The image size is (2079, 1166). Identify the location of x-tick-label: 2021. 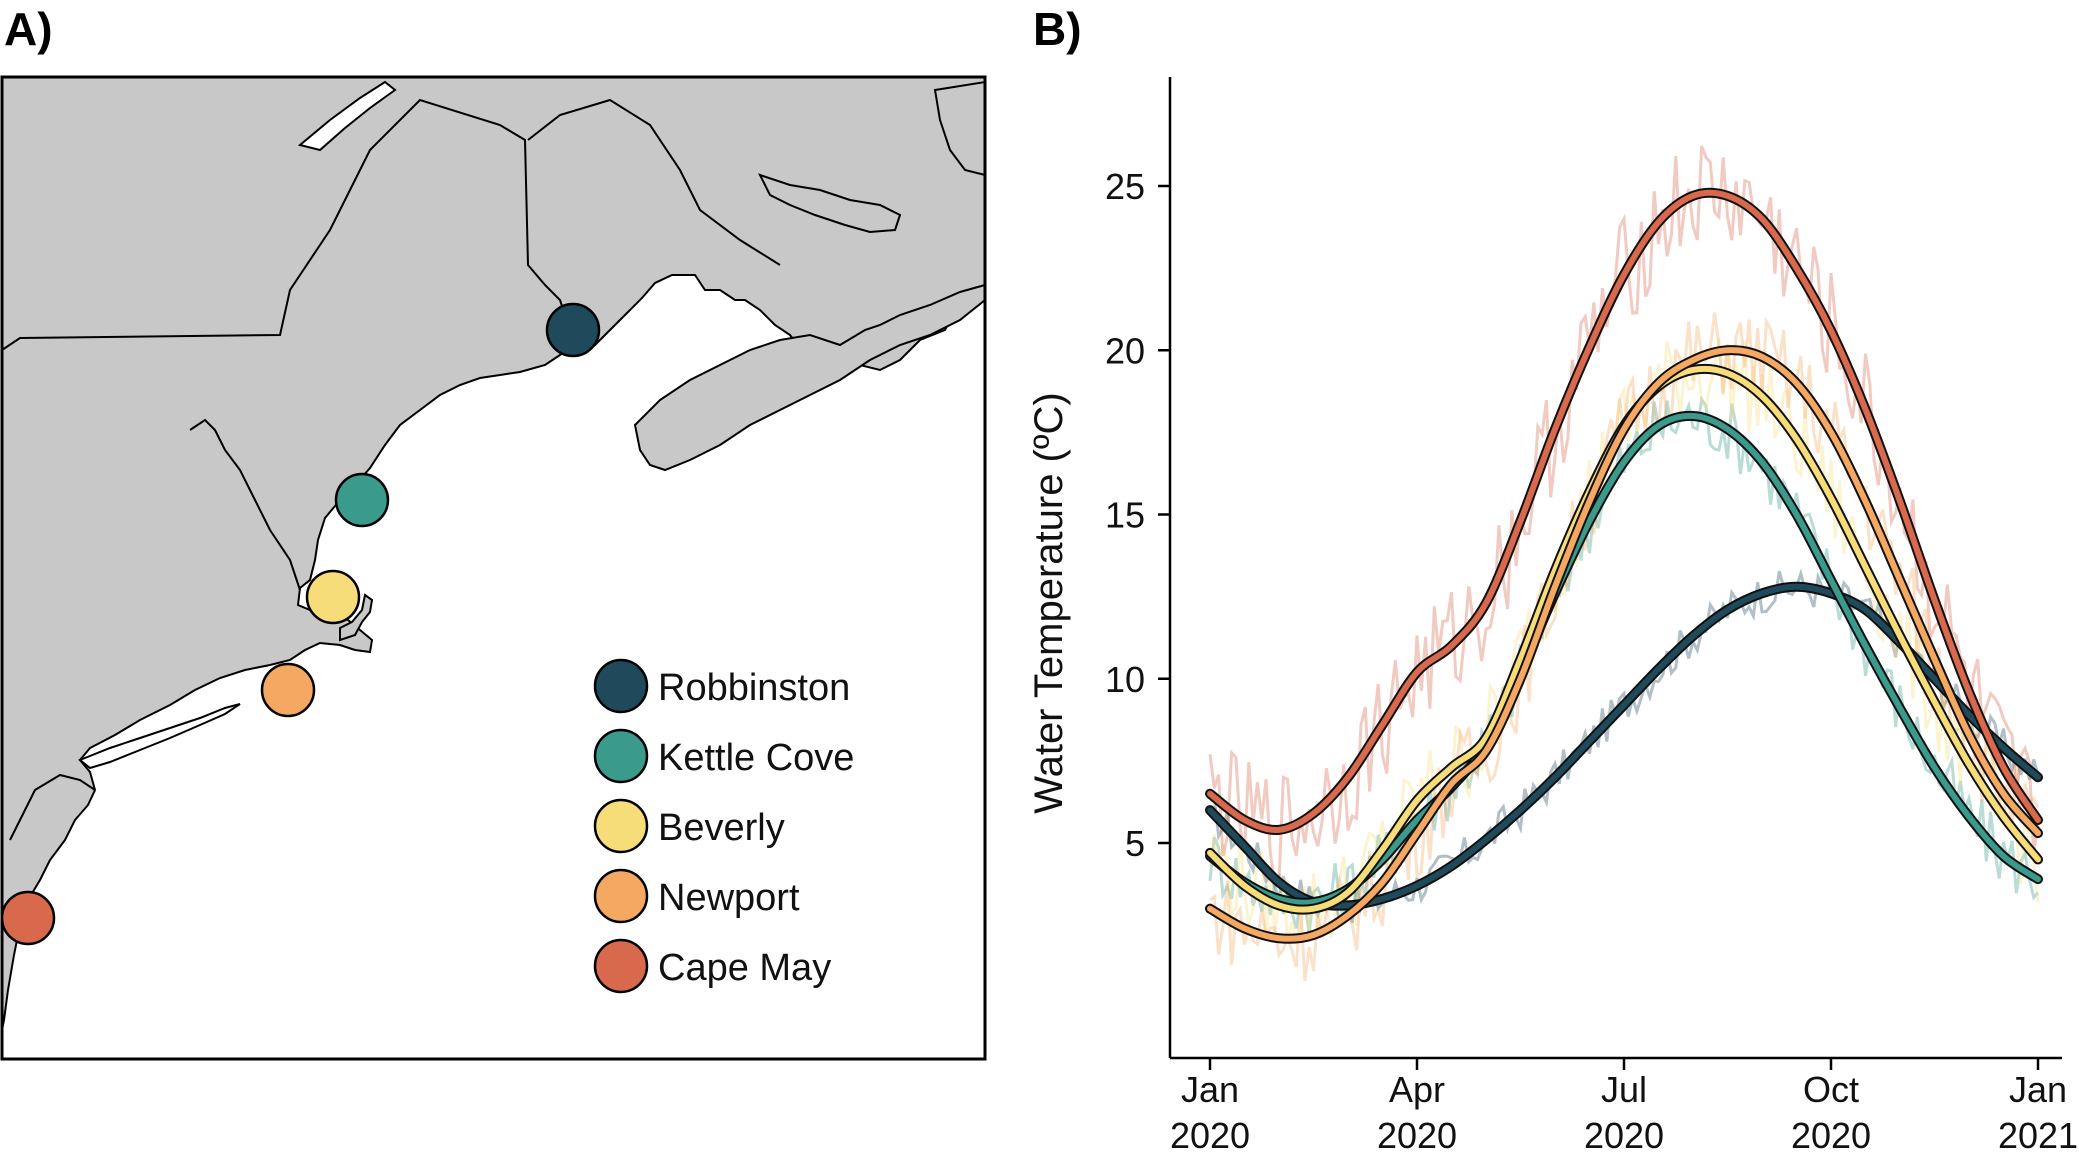
(2038, 1135).